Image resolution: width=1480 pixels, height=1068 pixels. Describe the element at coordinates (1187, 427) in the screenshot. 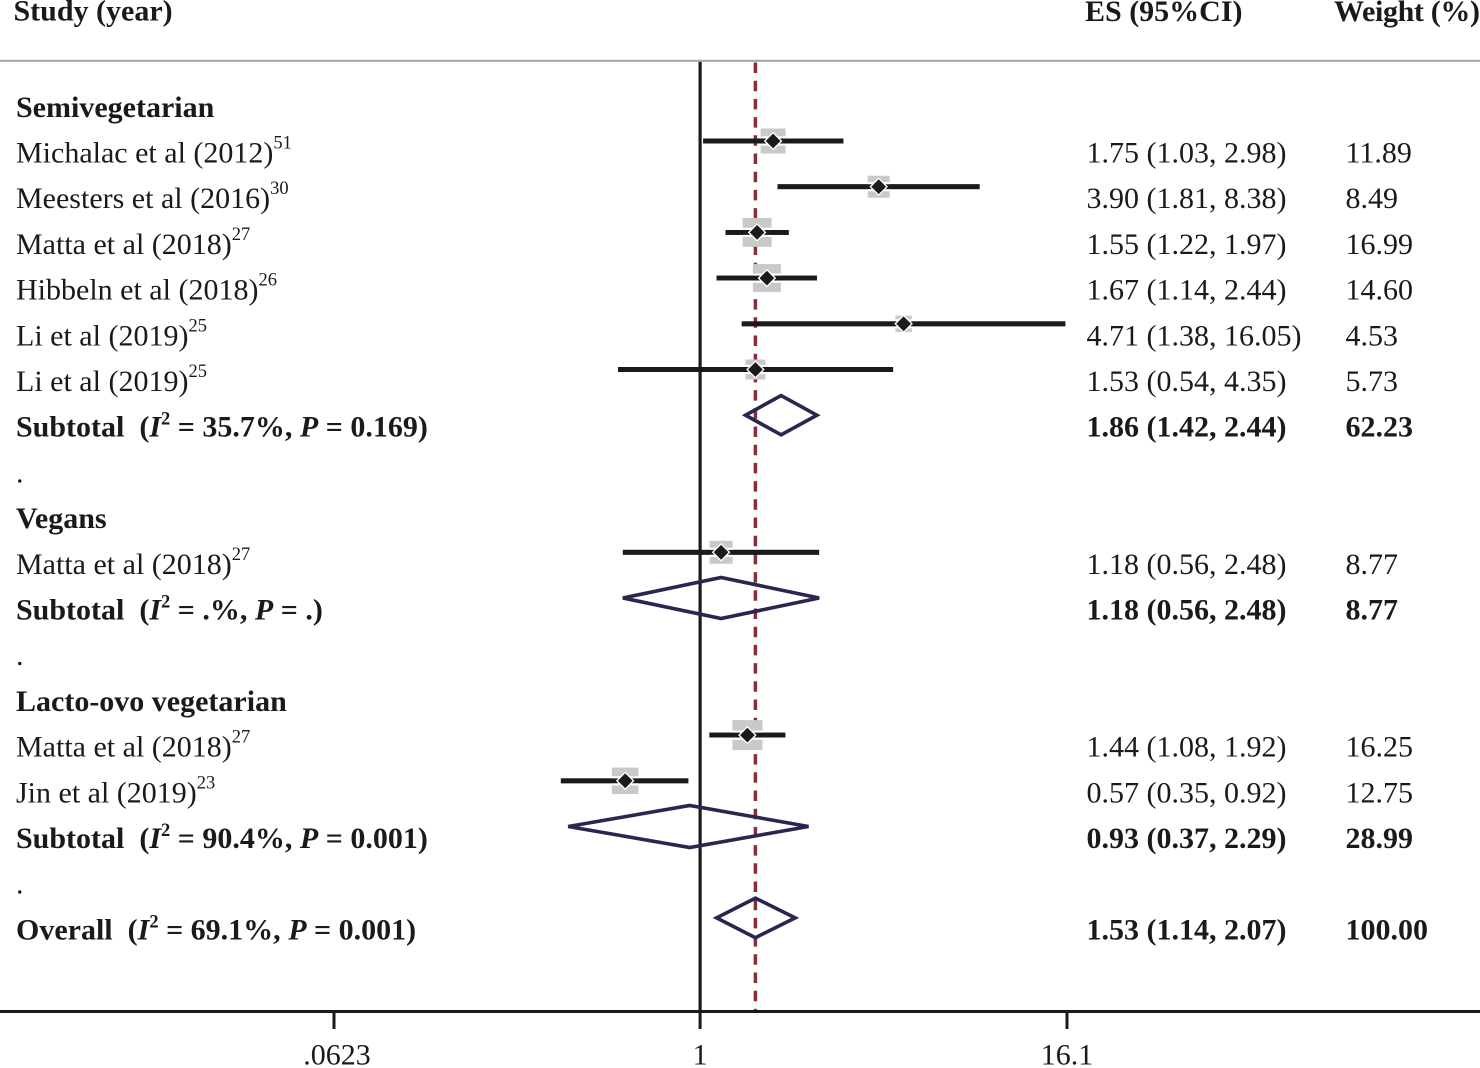

I see `svg-text: 1.86 (1.42, 2.44)` at that location.